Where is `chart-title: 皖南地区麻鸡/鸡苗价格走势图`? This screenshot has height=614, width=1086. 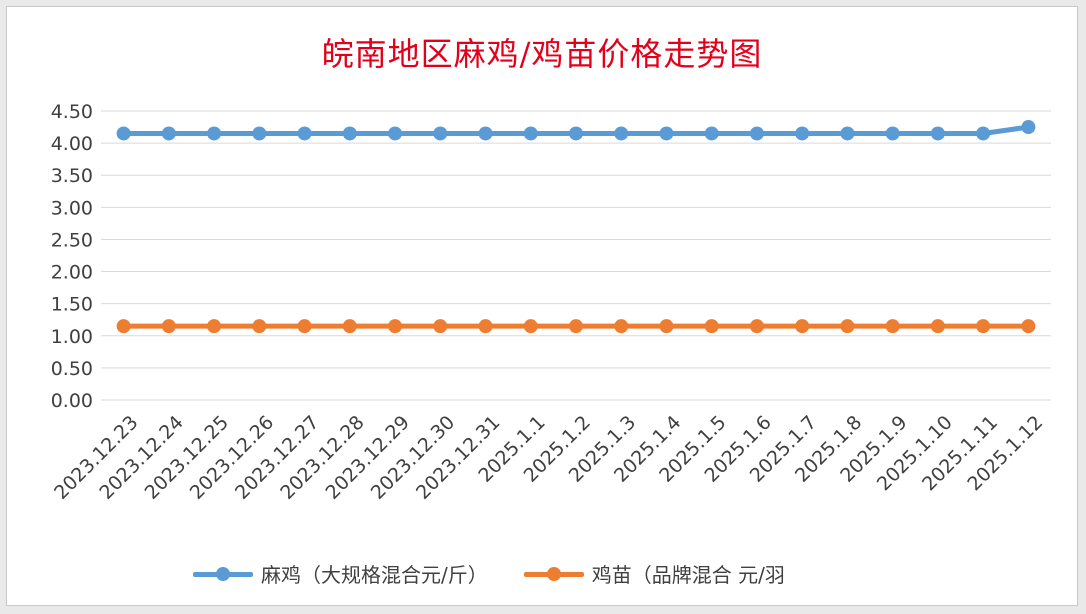
chart-title: 皖南地区麻鸡/鸡苗价格走势图 is located at coordinates (542, 54).